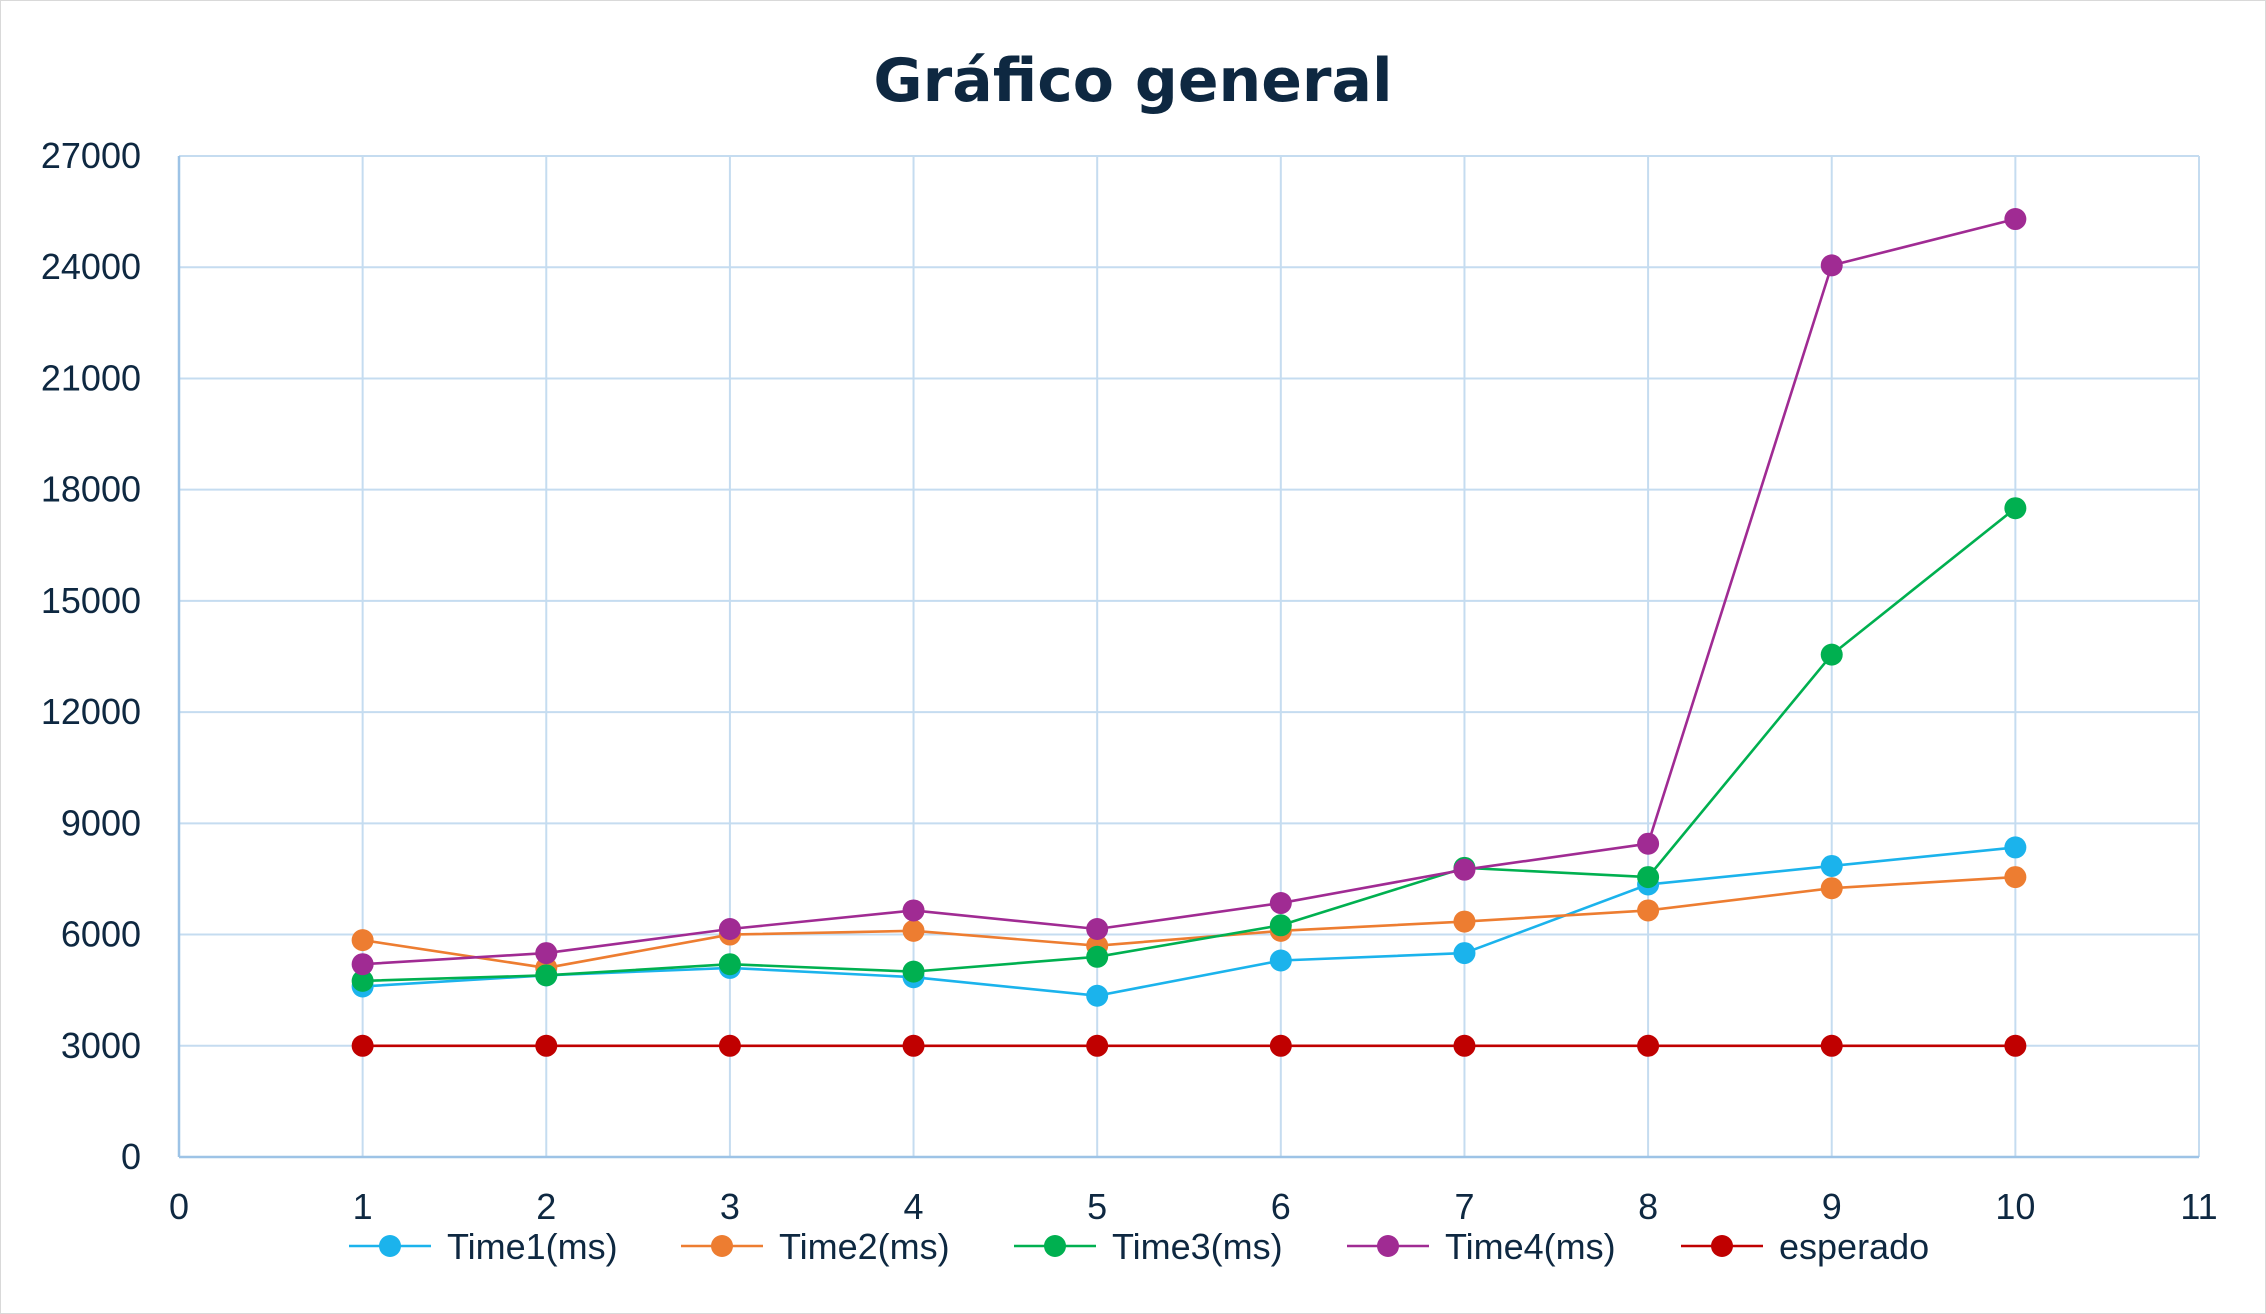  I want to click on legend-item: Time3(ms), so click(1148, 1246).